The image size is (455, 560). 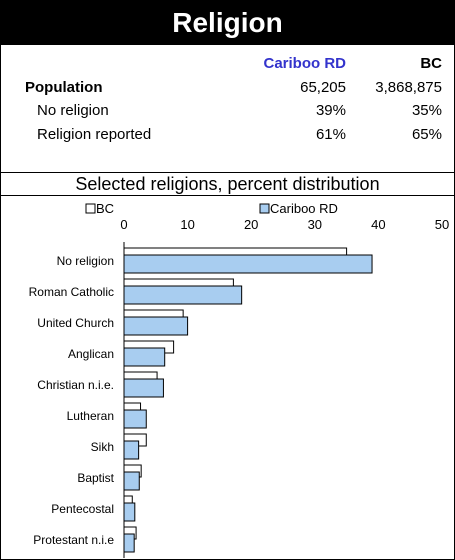 What do you see at coordinates (323, 87) in the screenshot?
I see `cariboo-value: 65,205` at bounding box center [323, 87].